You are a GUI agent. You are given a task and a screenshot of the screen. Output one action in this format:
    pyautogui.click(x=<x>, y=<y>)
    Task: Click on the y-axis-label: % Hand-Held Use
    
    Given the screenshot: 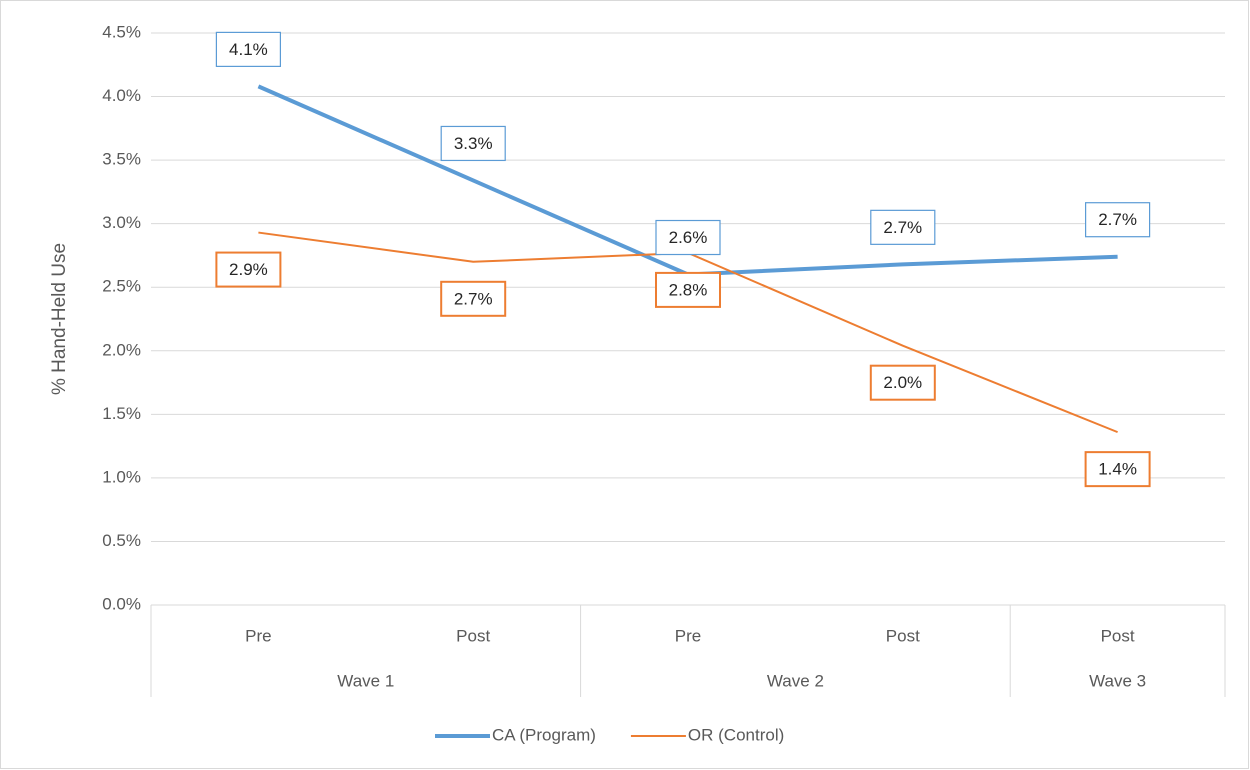 What is the action you would take?
    pyautogui.click(x=59, y=319)
    